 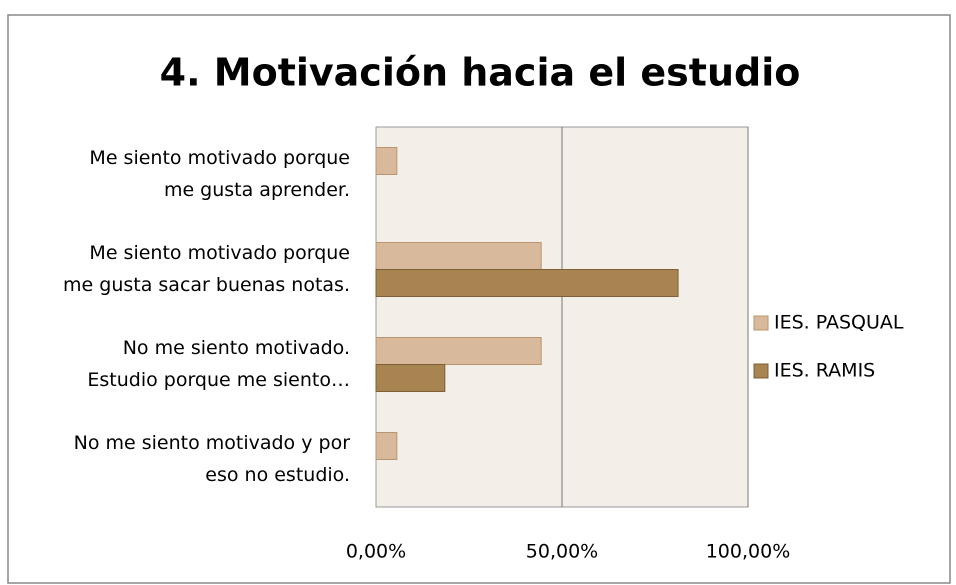 What do you see at coordinates (257, 190) in the screenshot?
I see `y-tick-label: me gusta aprender.` at bounding box center [257, 190].